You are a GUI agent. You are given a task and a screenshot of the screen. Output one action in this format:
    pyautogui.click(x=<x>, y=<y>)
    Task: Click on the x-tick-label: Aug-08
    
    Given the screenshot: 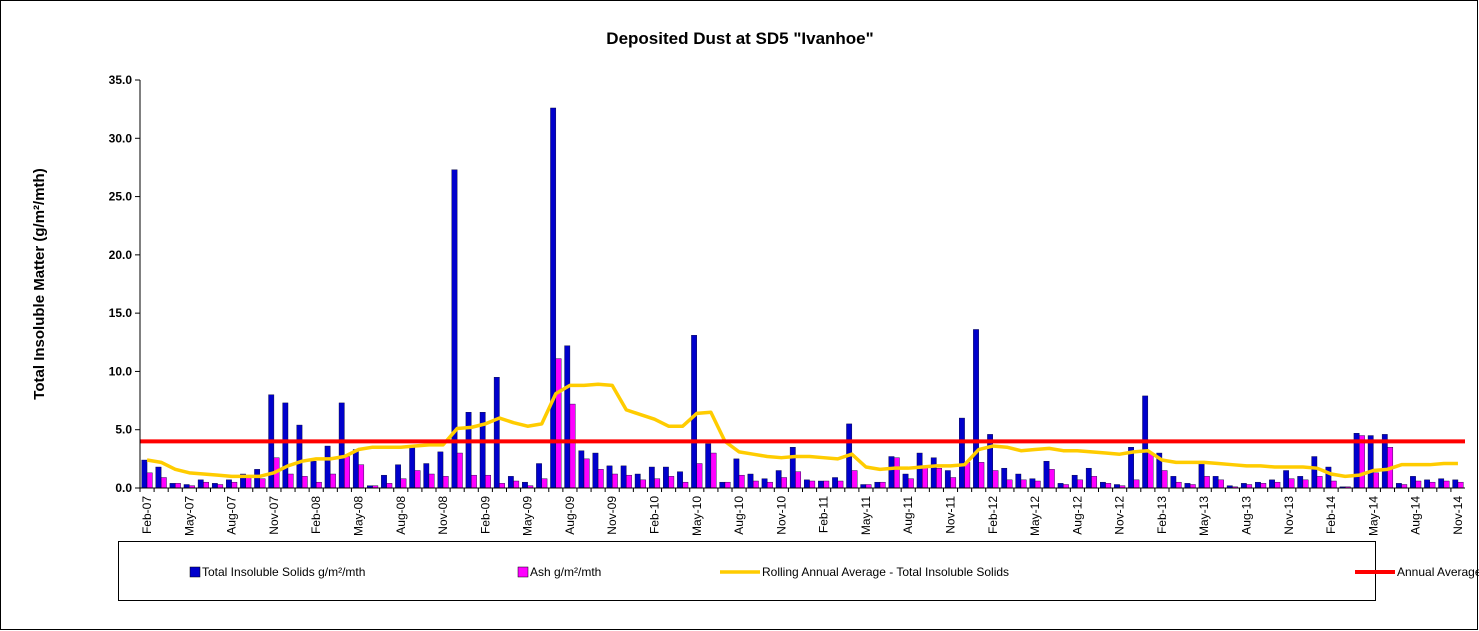 What is the action you would take?
    pyautogui.click(x=401, y=515)
    